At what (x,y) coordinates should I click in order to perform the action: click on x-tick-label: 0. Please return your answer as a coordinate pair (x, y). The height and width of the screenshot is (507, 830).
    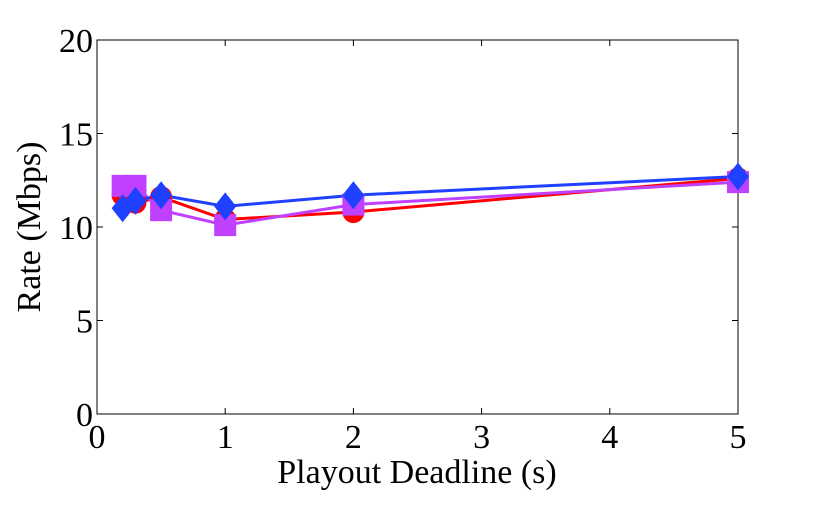
    Looking at the image, I should click on (97, 437).